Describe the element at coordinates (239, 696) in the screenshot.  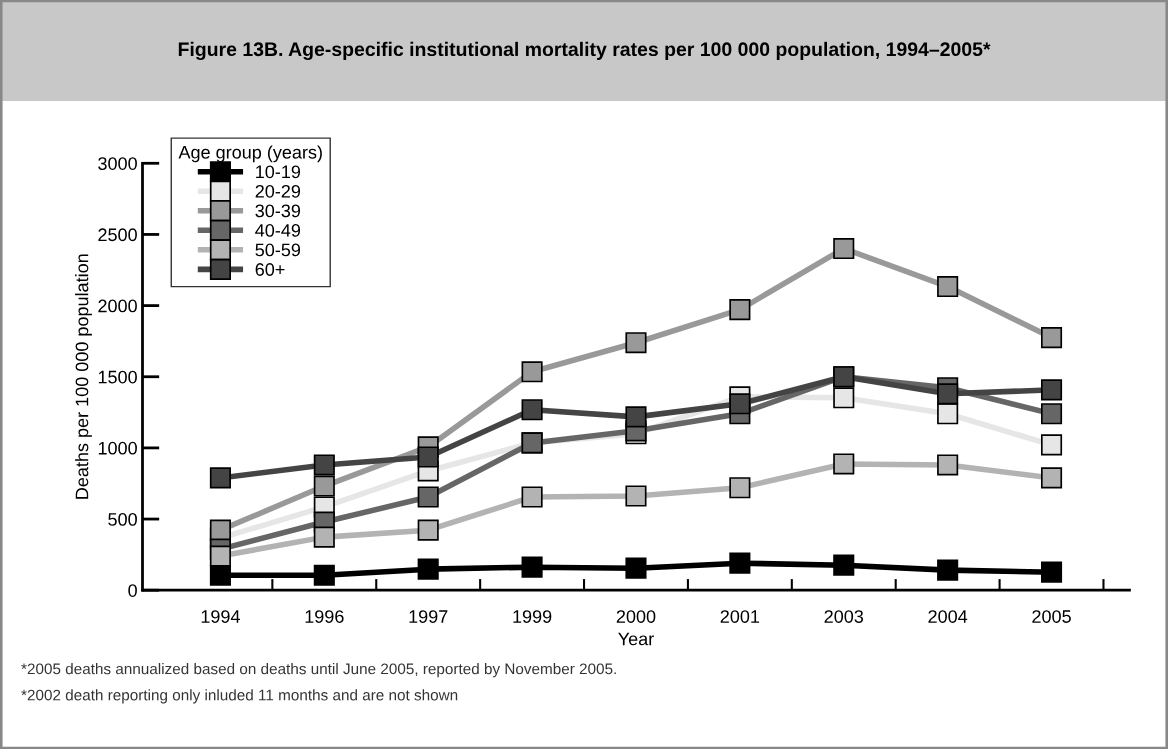
I see `text: *2002 death reporting only inluded 11 months and are not shown` at that location.